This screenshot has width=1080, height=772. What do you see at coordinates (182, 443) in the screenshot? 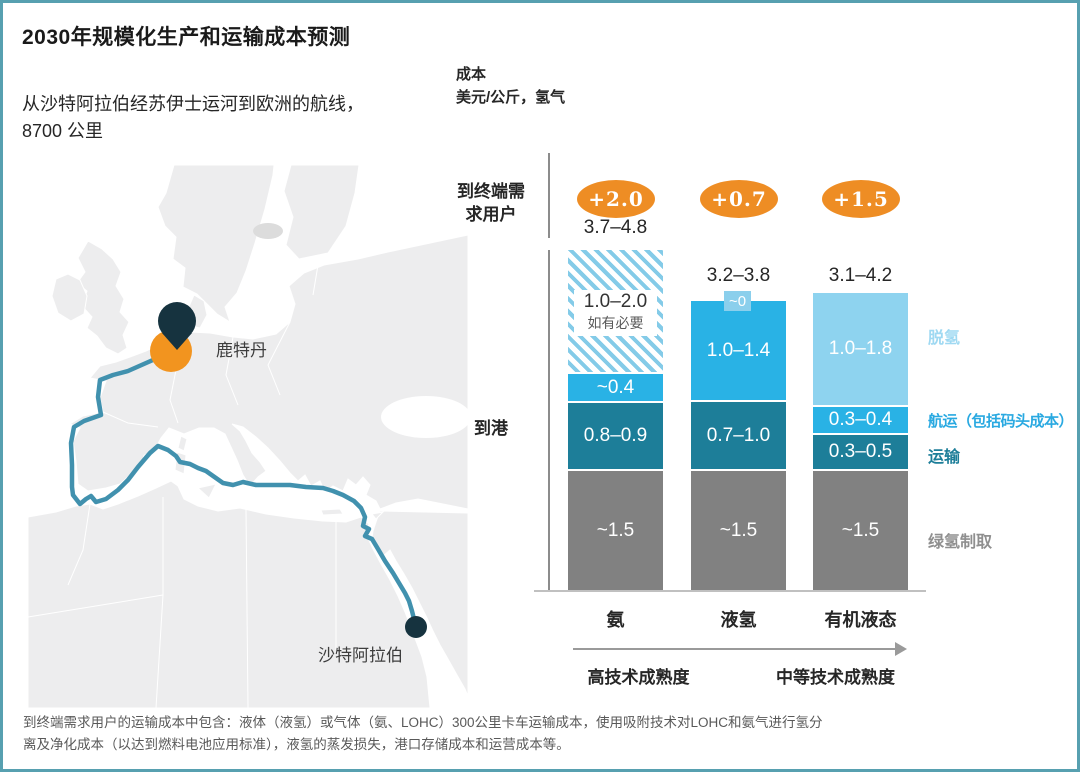
I see `corsica-island` at bounding box center [182, 443].